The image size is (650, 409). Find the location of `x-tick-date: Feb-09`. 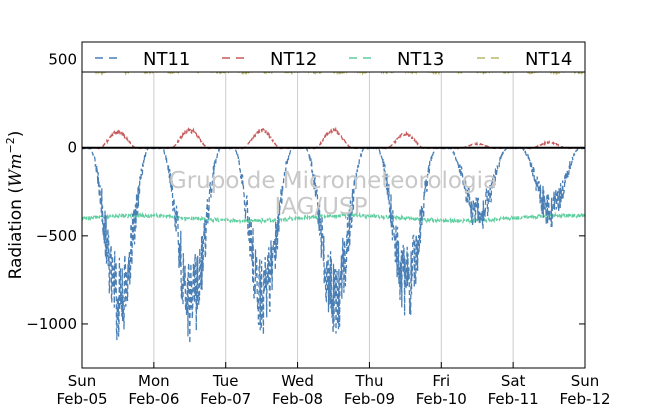

x-tick-date: Feb-09 is located at coordinates (369, 399).